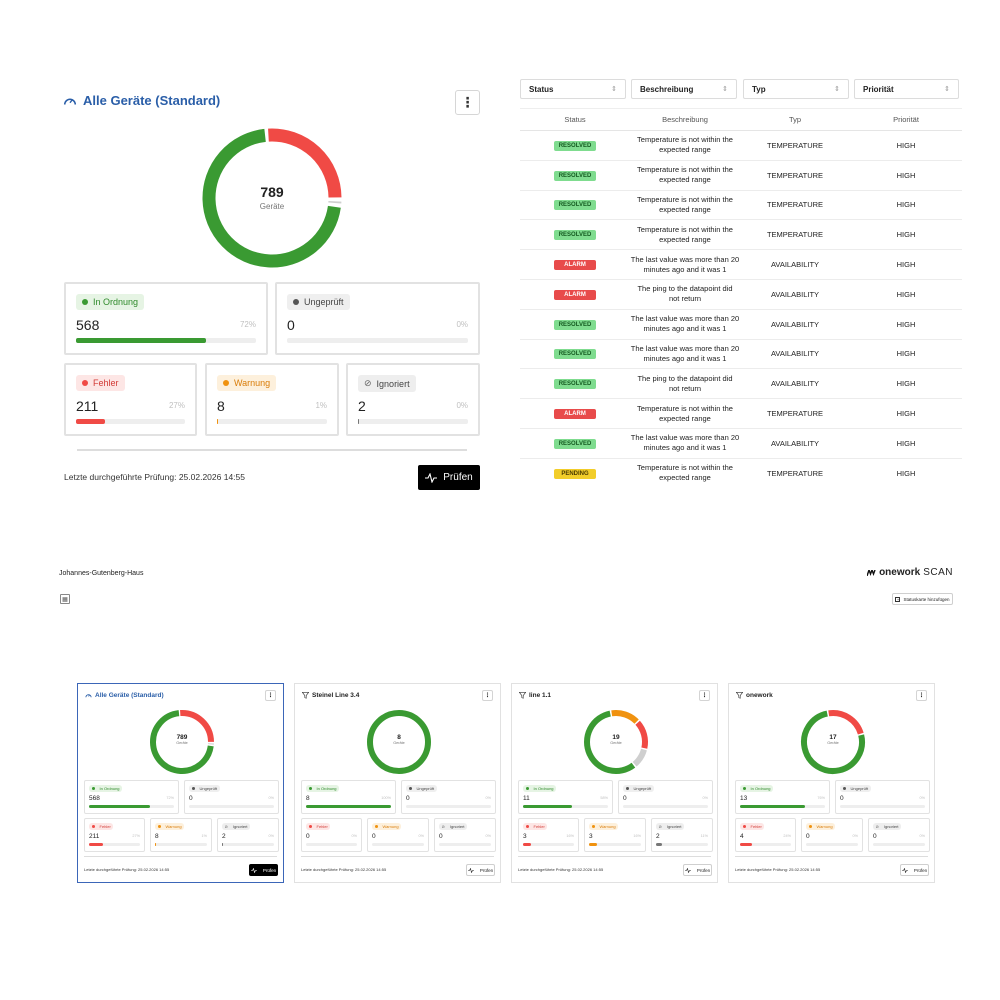  I want to click on layout-toggle-icon: ▦, so click(65, 599).